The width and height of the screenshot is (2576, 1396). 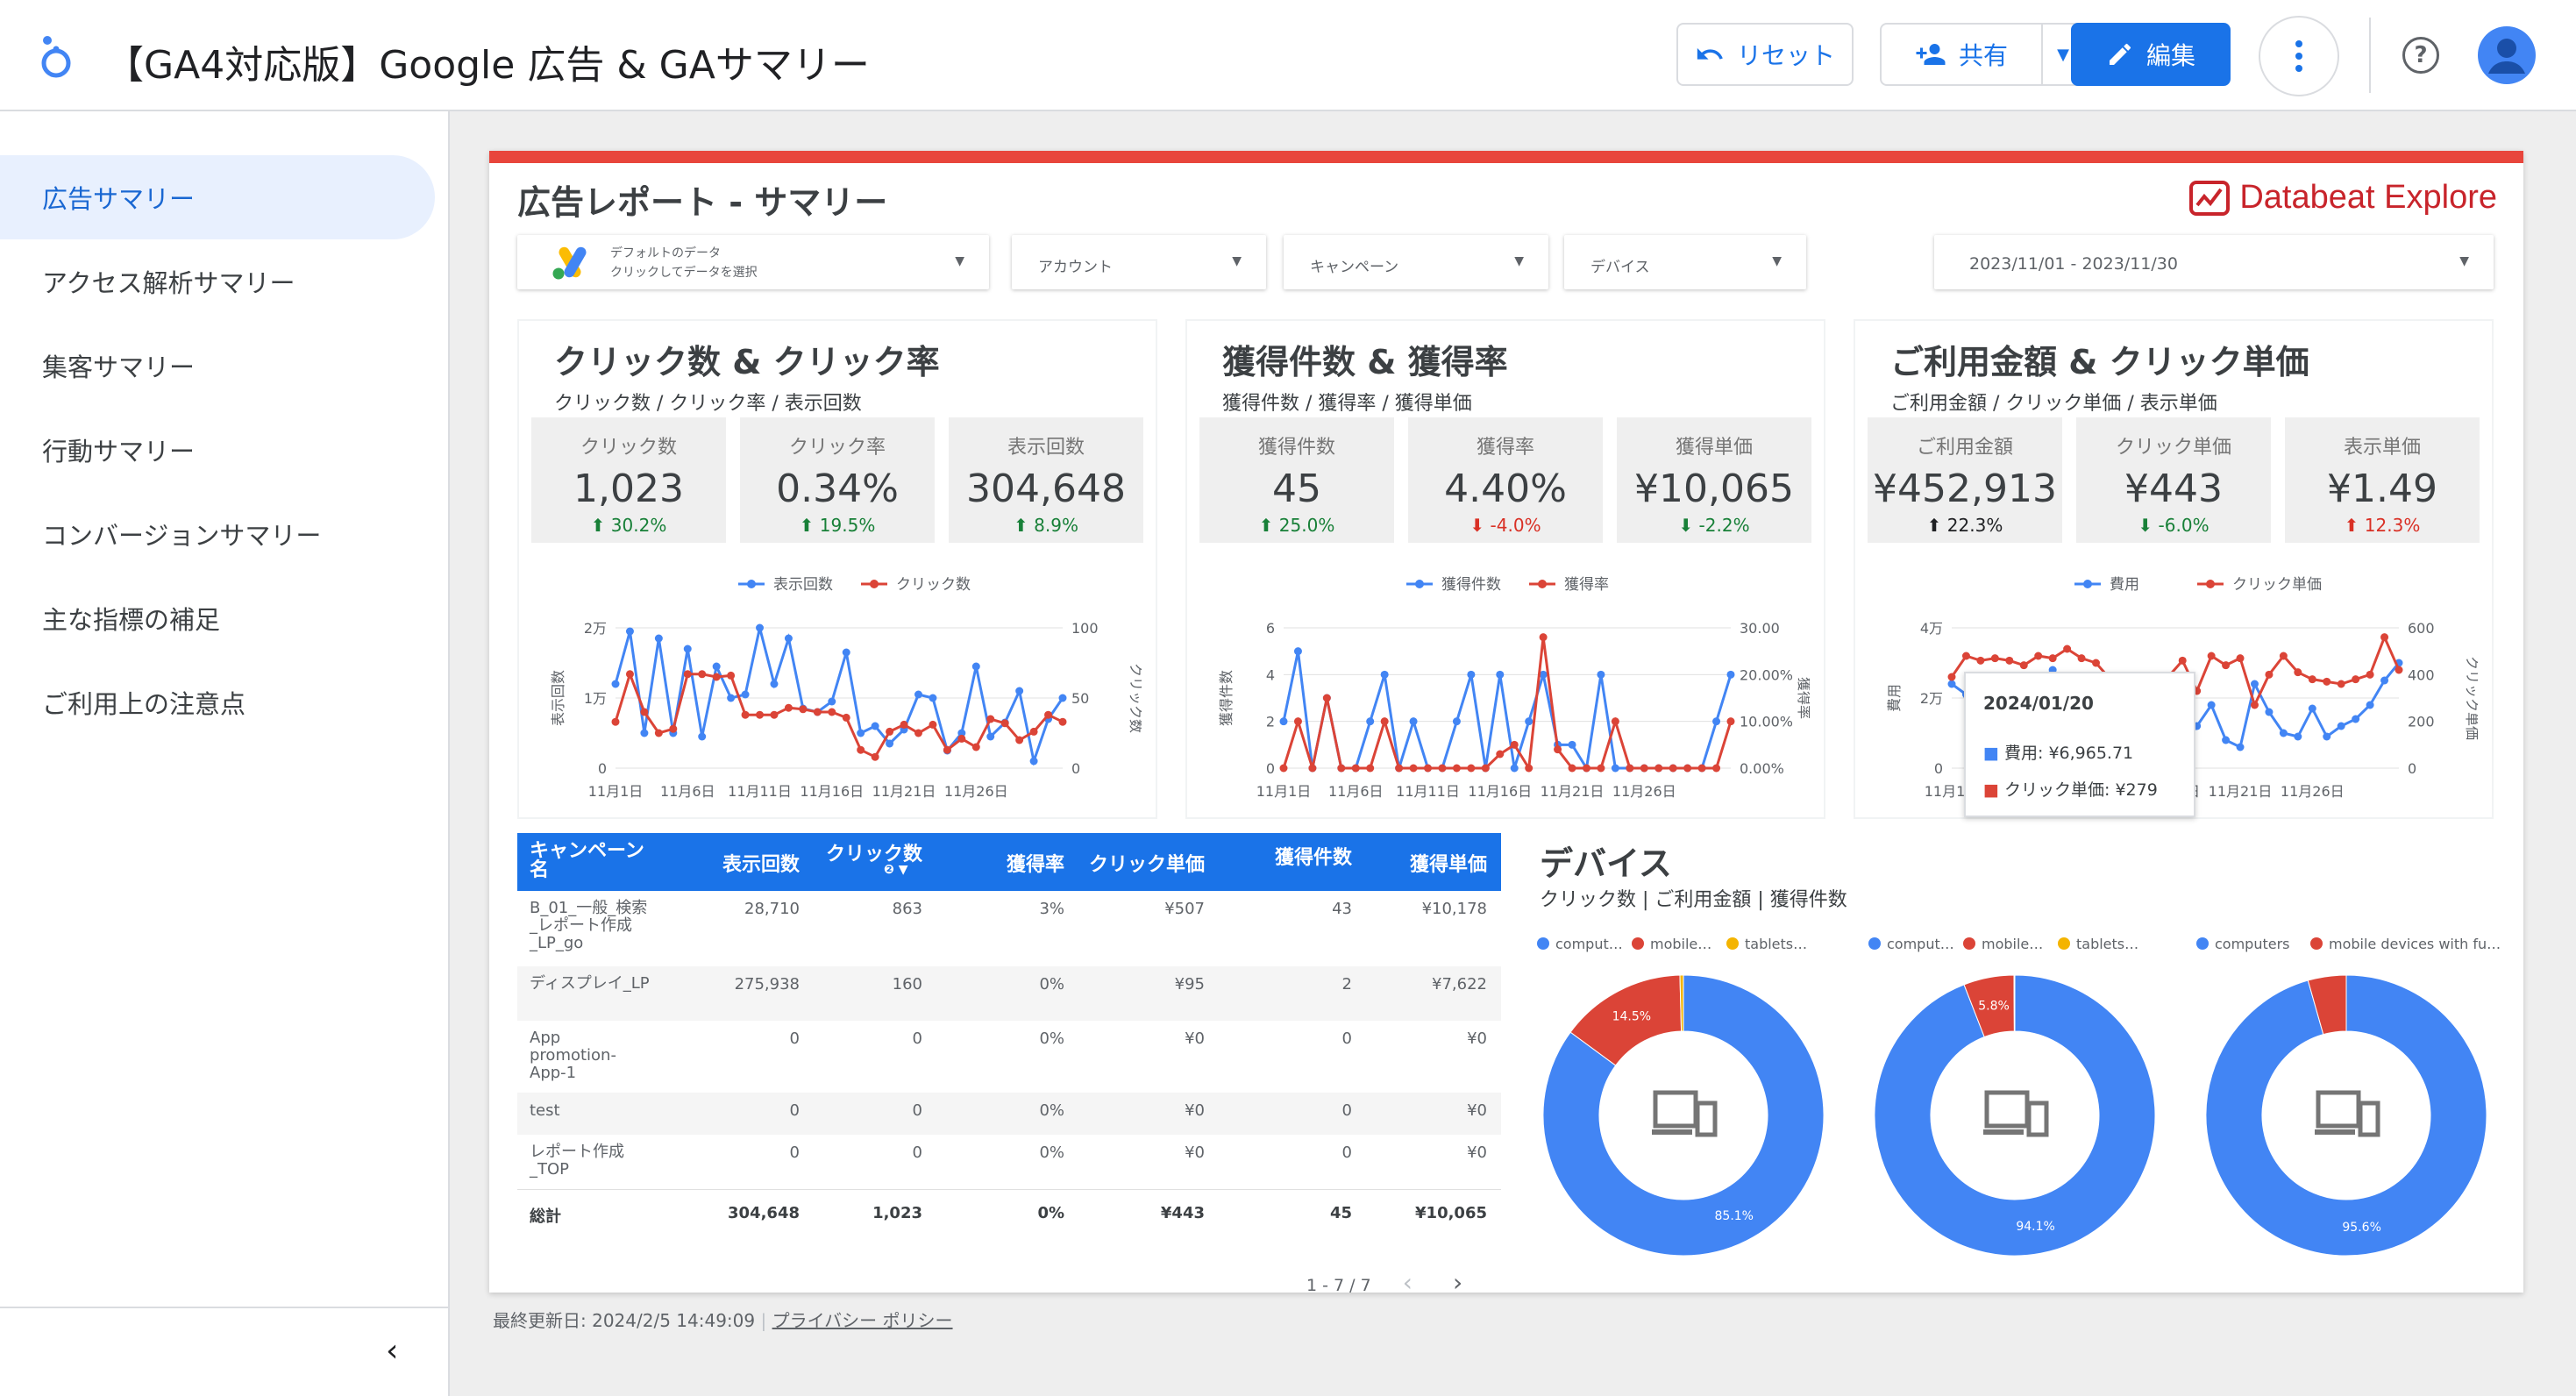 What do you see at coordinates (1765, 54) in the screenshot?
I see `reset-button: リセット` at bounding box center [1765, 54].